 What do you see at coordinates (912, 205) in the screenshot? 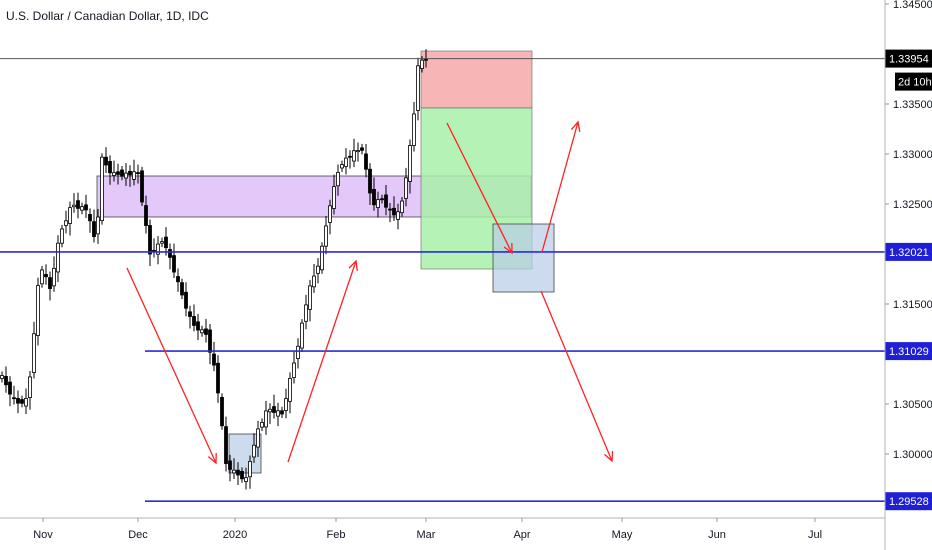
I see `price-tick-label: 1.32500` at bounding box center [912, 205].